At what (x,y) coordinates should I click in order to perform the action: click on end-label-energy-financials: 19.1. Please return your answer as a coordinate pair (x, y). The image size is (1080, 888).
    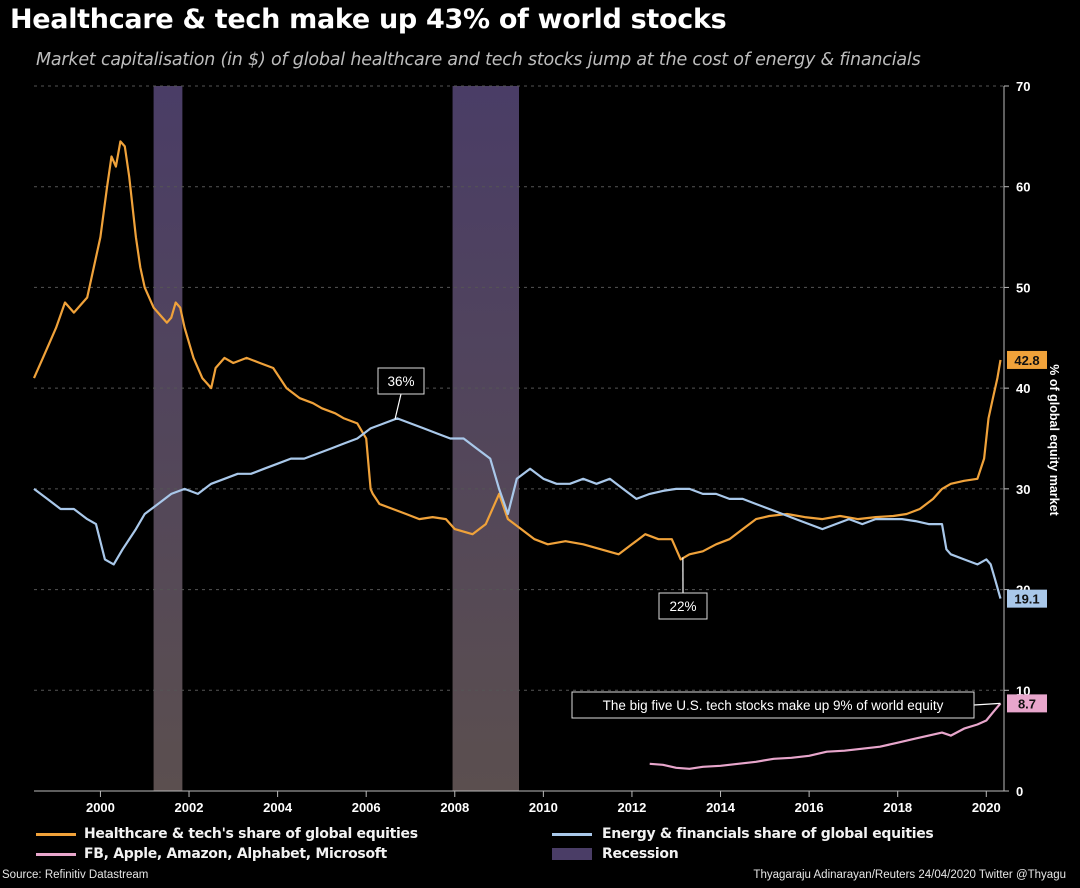
    Looking at the image, I should click on (1026, 599).